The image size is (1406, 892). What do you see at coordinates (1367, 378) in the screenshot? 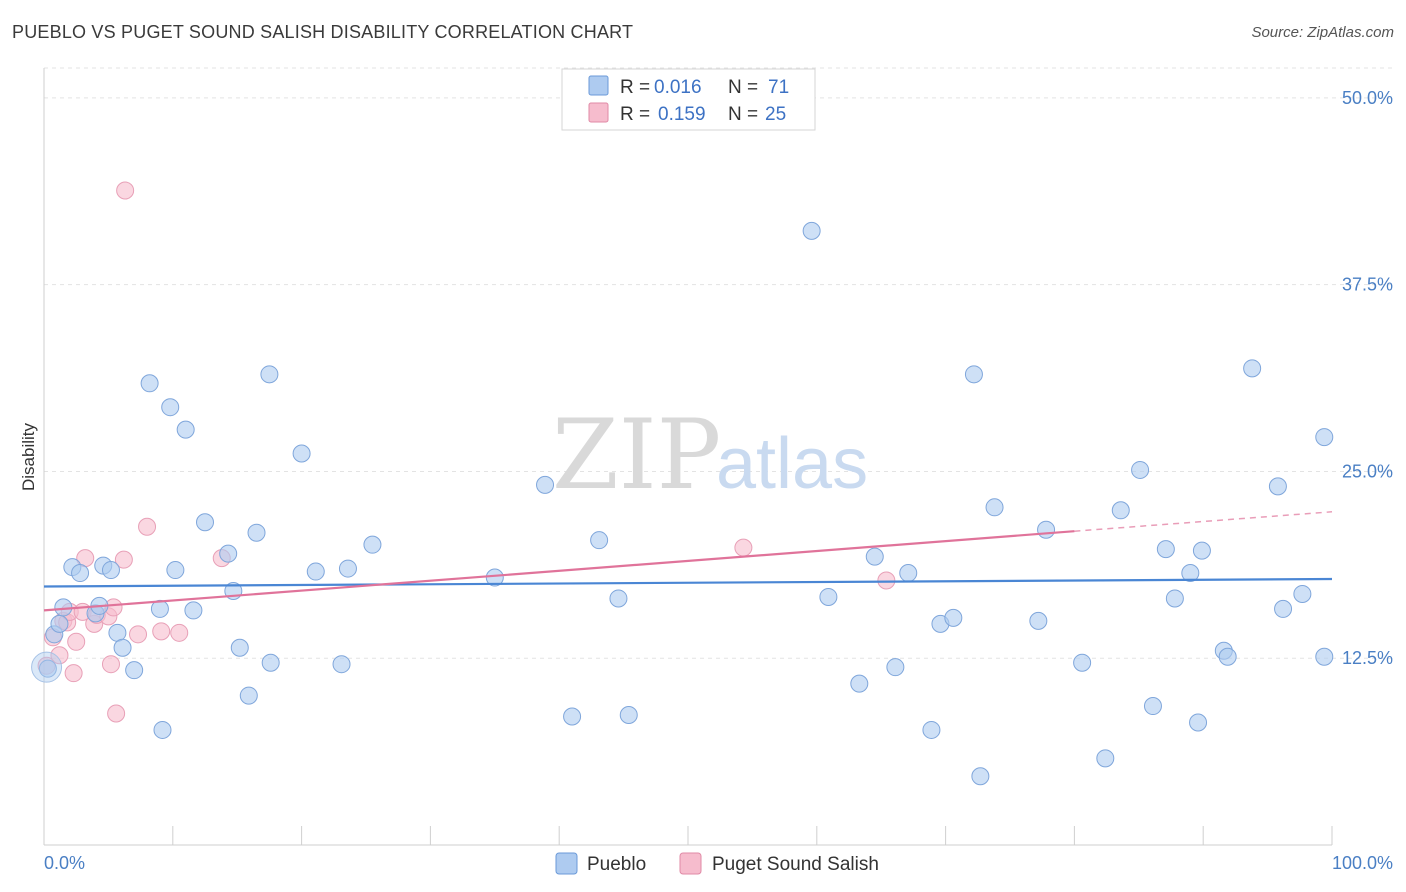
I see `y-tick-labels: 12.5% 25.0% 37.5% 50.0%` at bounding box center [1367, 378].